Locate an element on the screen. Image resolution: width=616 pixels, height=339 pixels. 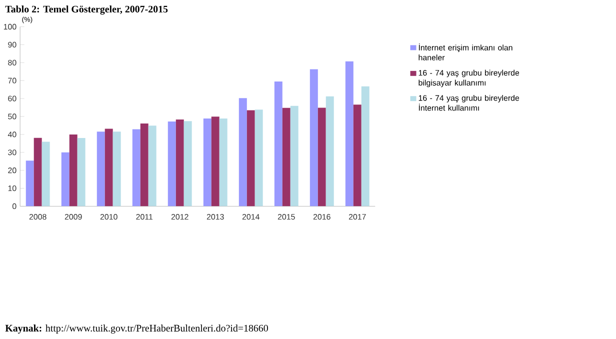
chart-title: Tablo 2: Temel Göstergeler, 2007-2015 is located at coordinates (86, 10).